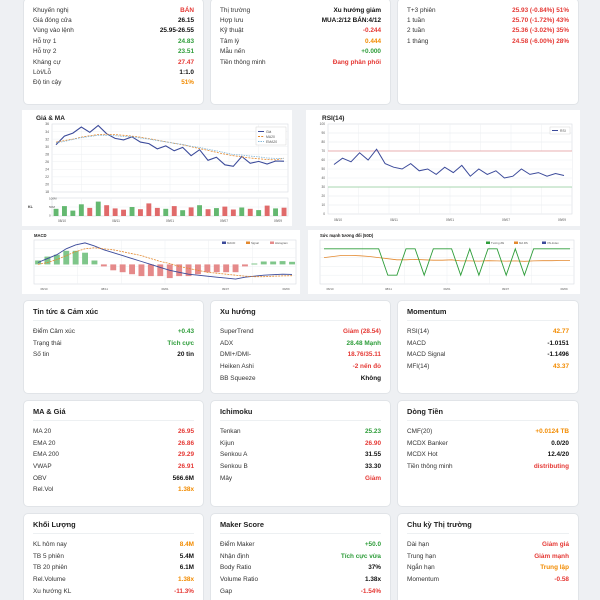  Describe the element at coordinates (488, 545) in the screenshot. I see `summary-row: Dài hạn Giảm giá` at that location.